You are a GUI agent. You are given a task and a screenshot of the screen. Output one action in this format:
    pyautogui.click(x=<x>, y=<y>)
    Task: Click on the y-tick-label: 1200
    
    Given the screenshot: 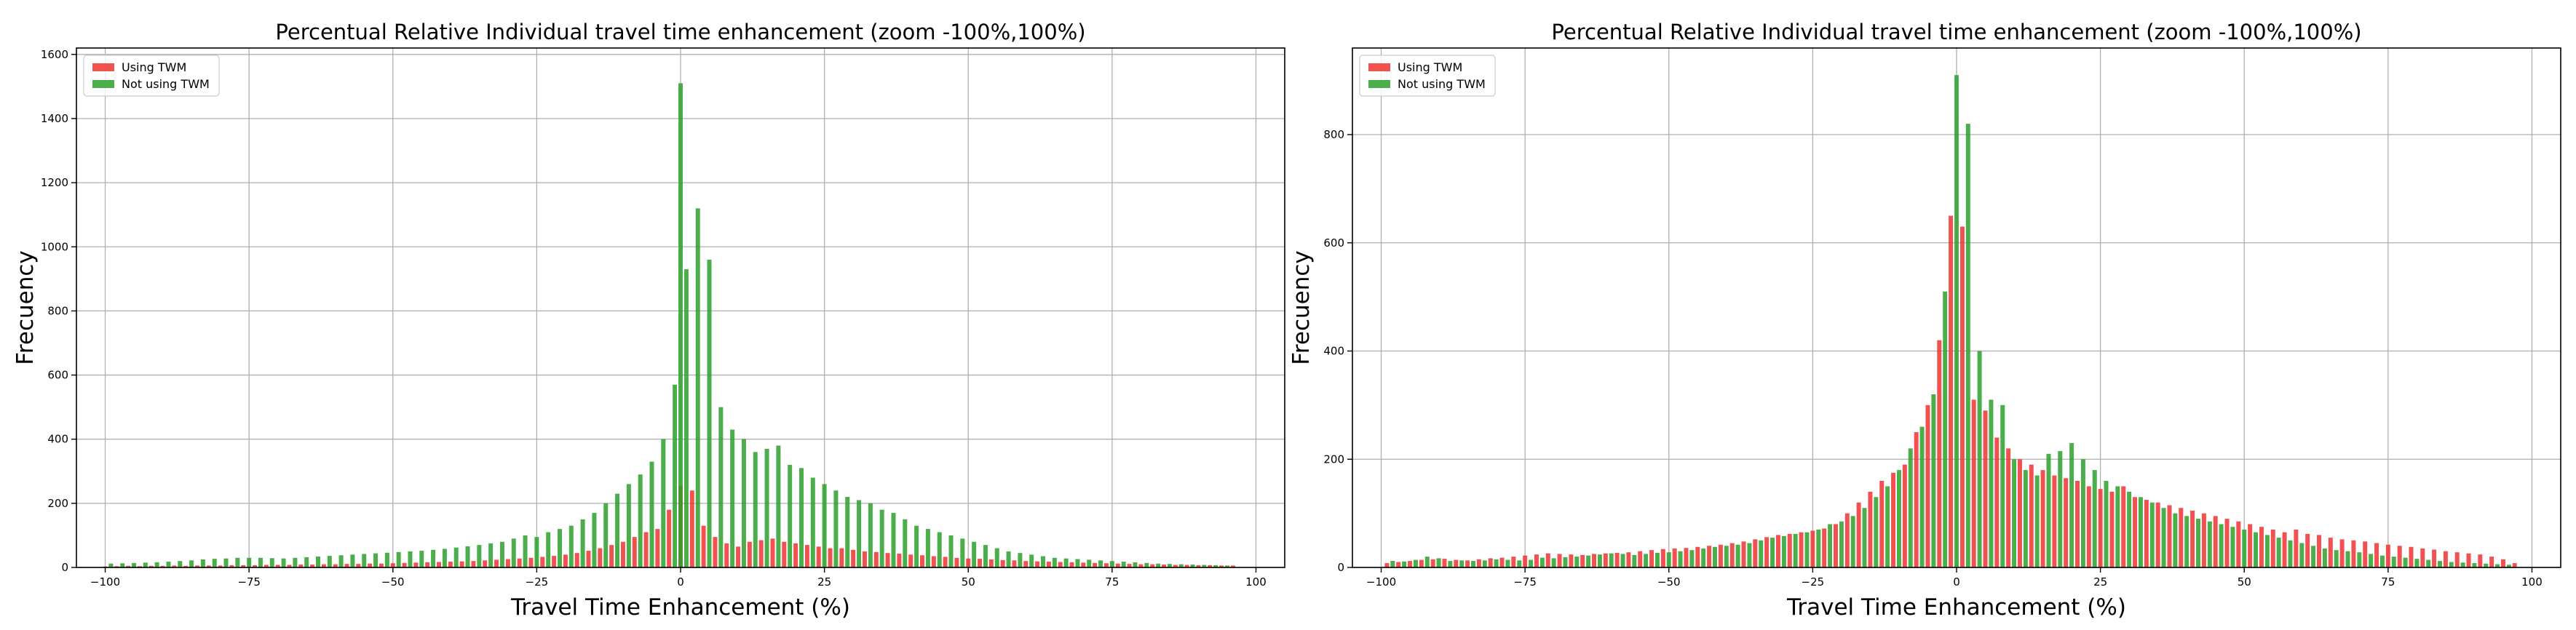 What is the action you would take?
    pyautogui.click(x=54, y=182)
    